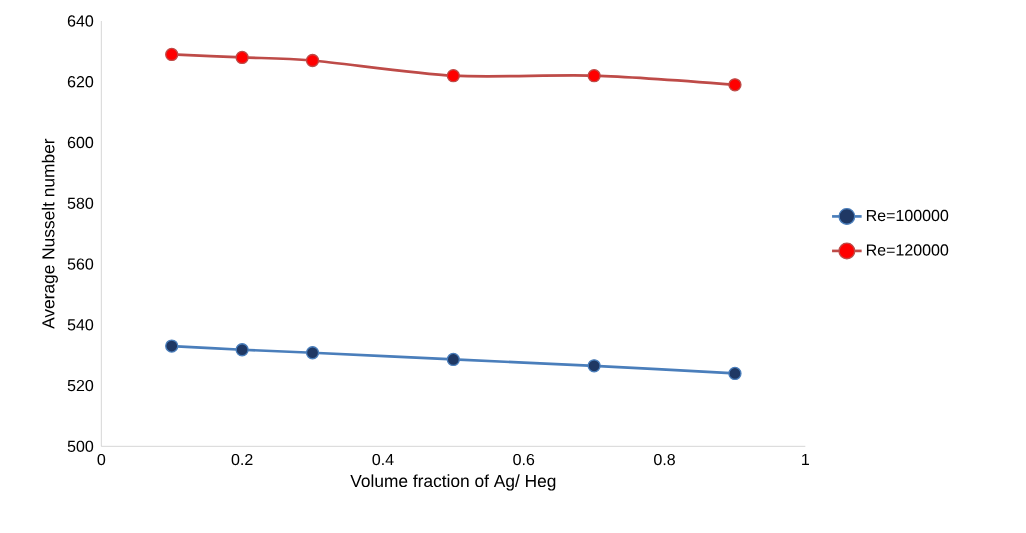 Image resolution: width=1026 pixels, height=533 pixels. Describe the element at coordinates (80, 385) in the screenshot. I see `y-tick-label: 520` at that location.